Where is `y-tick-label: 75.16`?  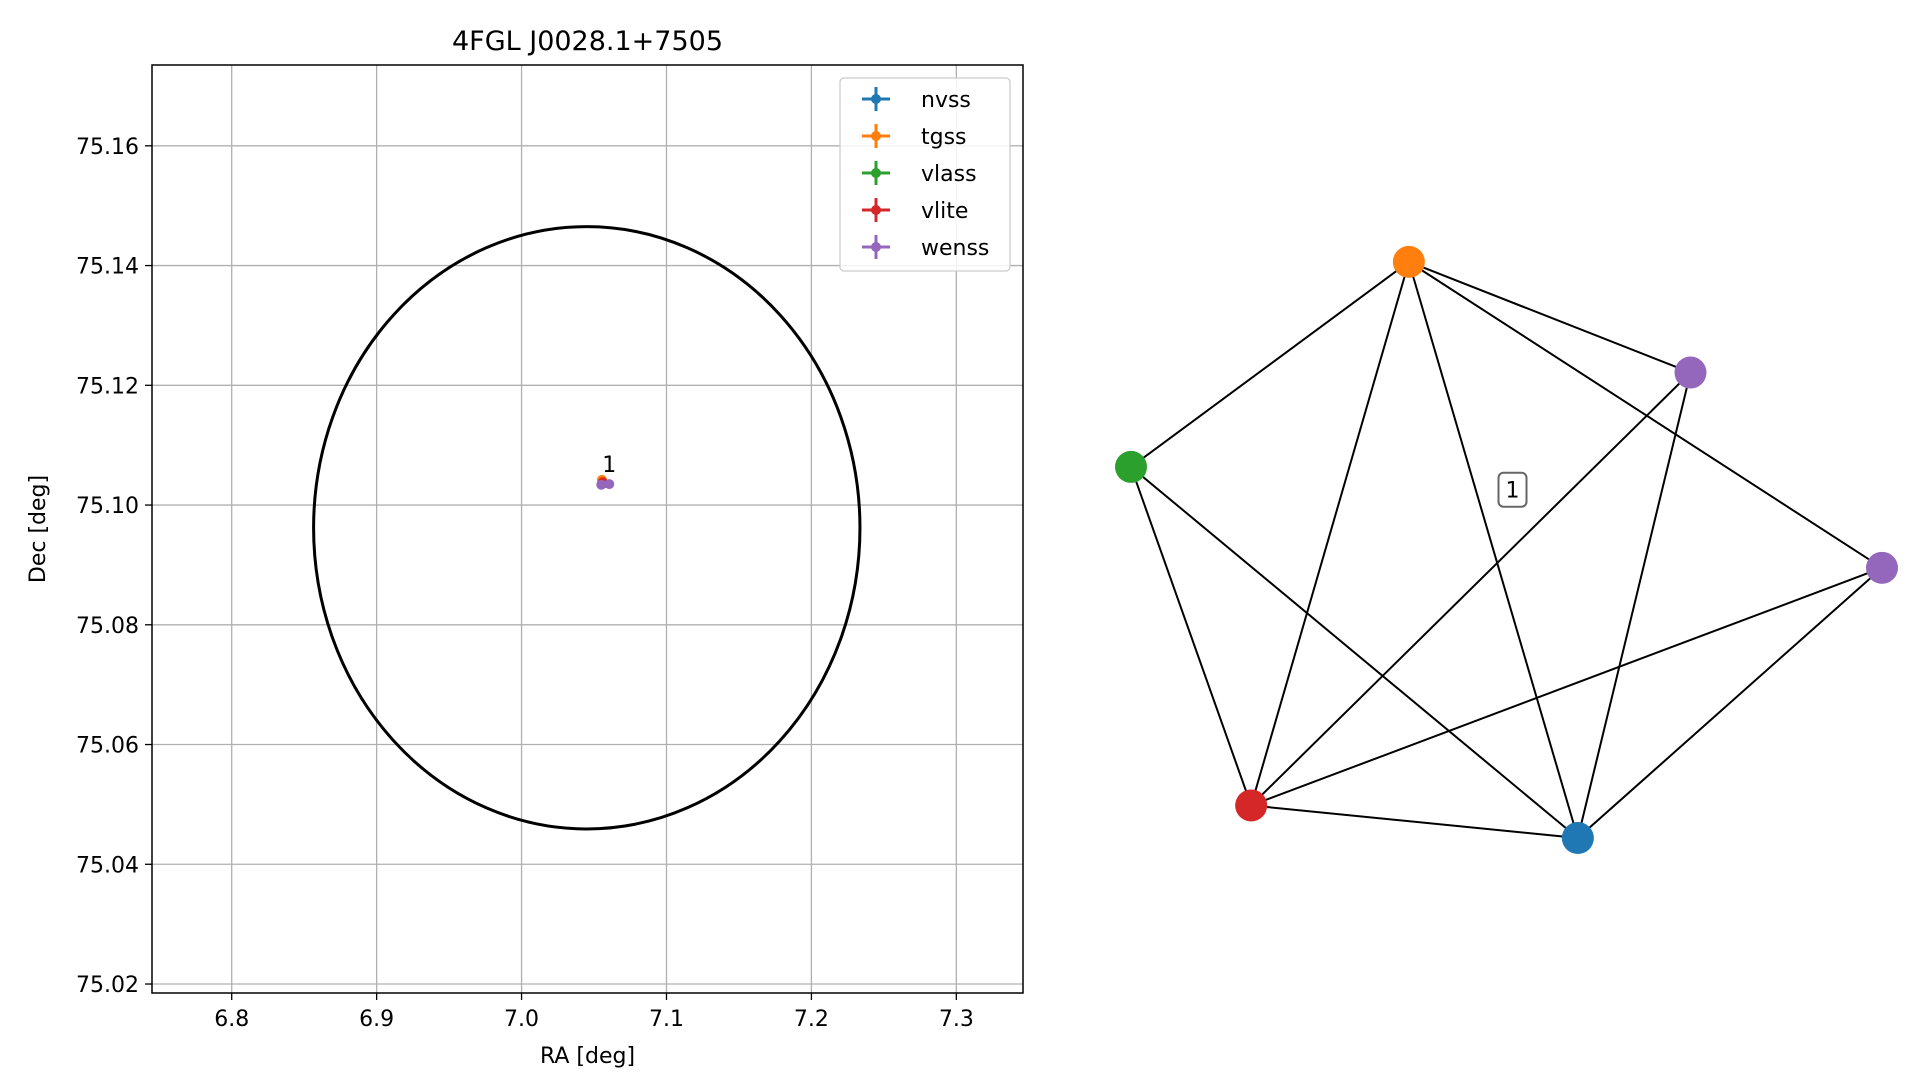 y-tick-label: 75.16 is located at coordinates (107, 147).